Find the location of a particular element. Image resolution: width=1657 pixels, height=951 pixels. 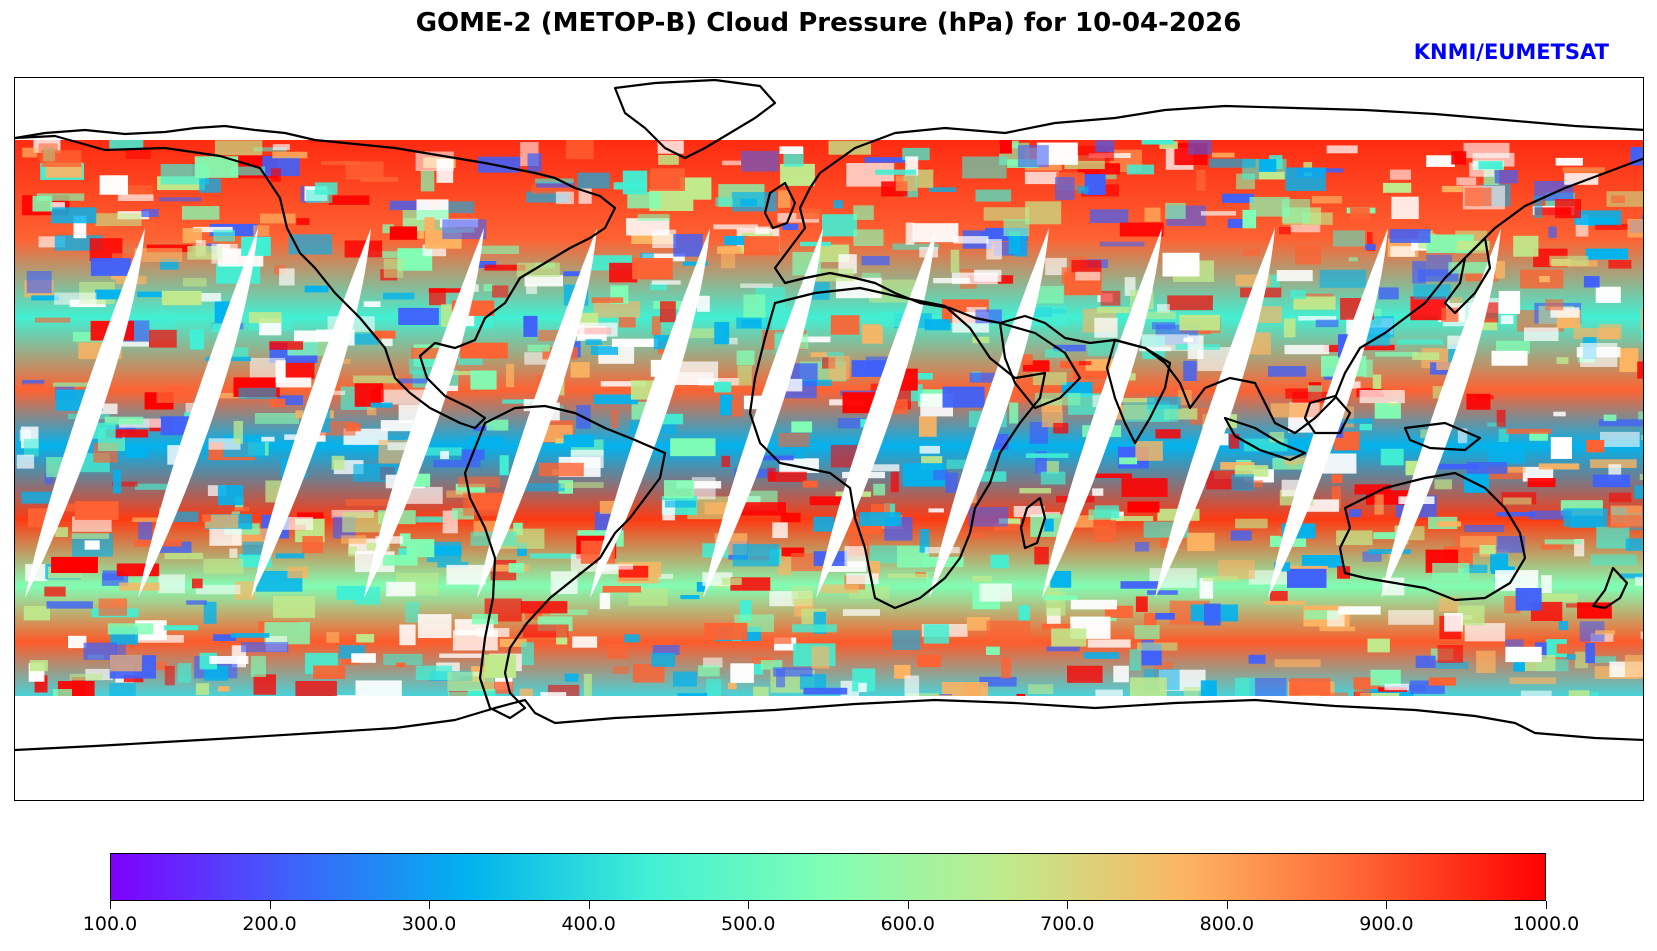

swath-gap is located at coordinates (1328, 413).